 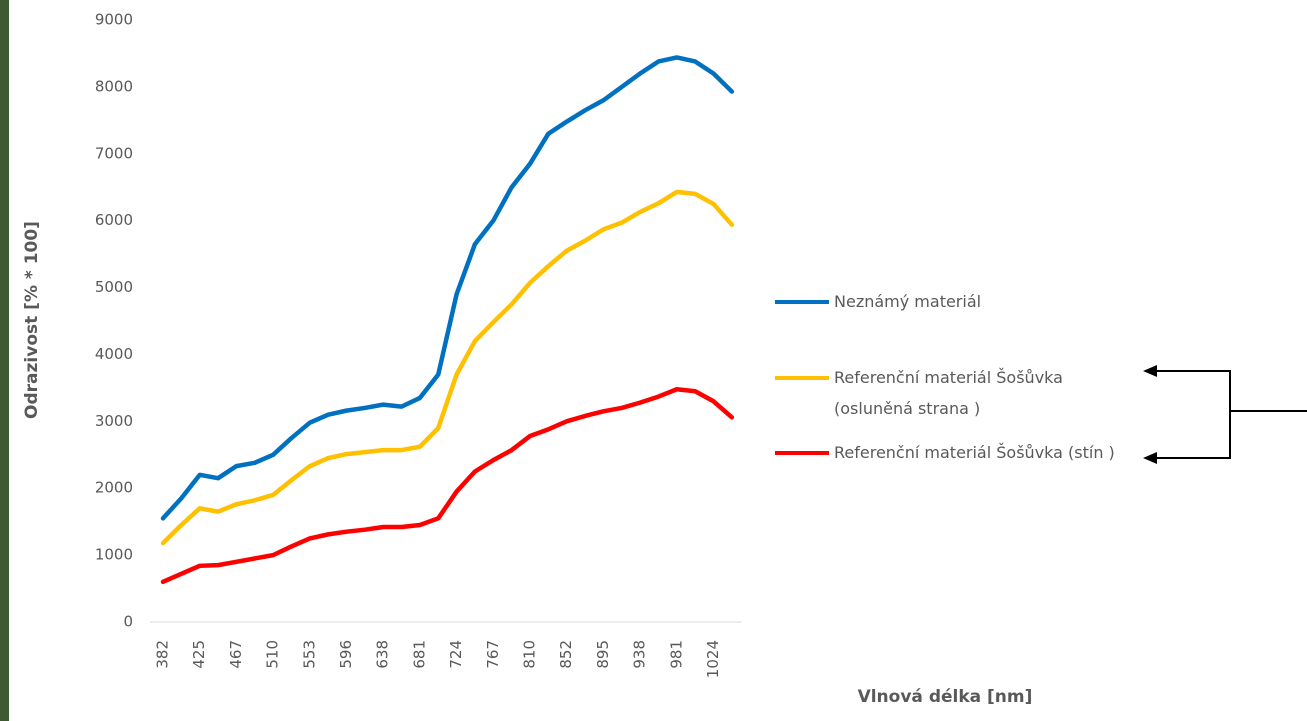 I want to click on x-tick-label: 596, so click(x=346, y=654).